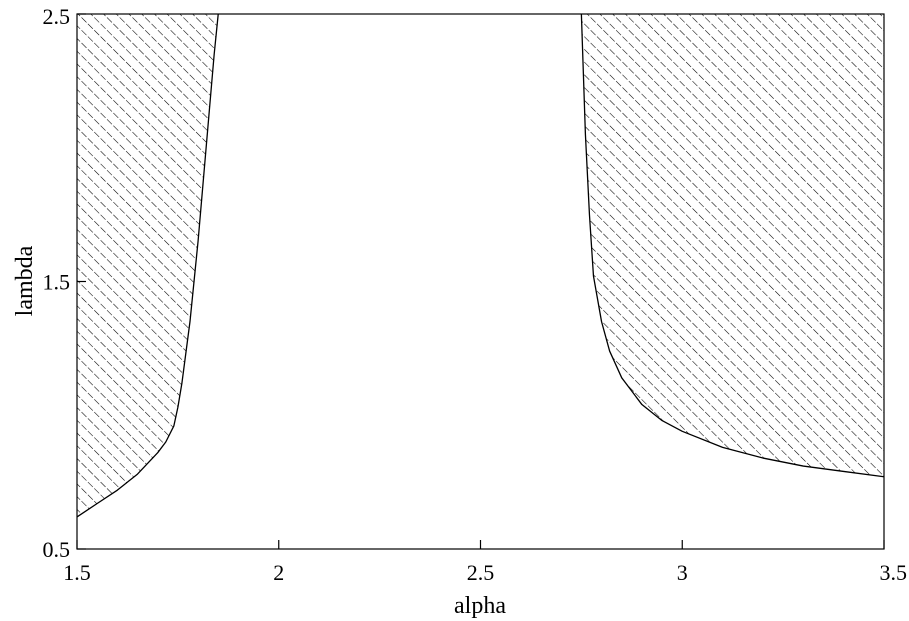 This screenshot has width=909, height=621. What do you see at coordinates (278, 572) in the screenshot?
I see `x-tick-label: 2` at bounding box center [278, 572].